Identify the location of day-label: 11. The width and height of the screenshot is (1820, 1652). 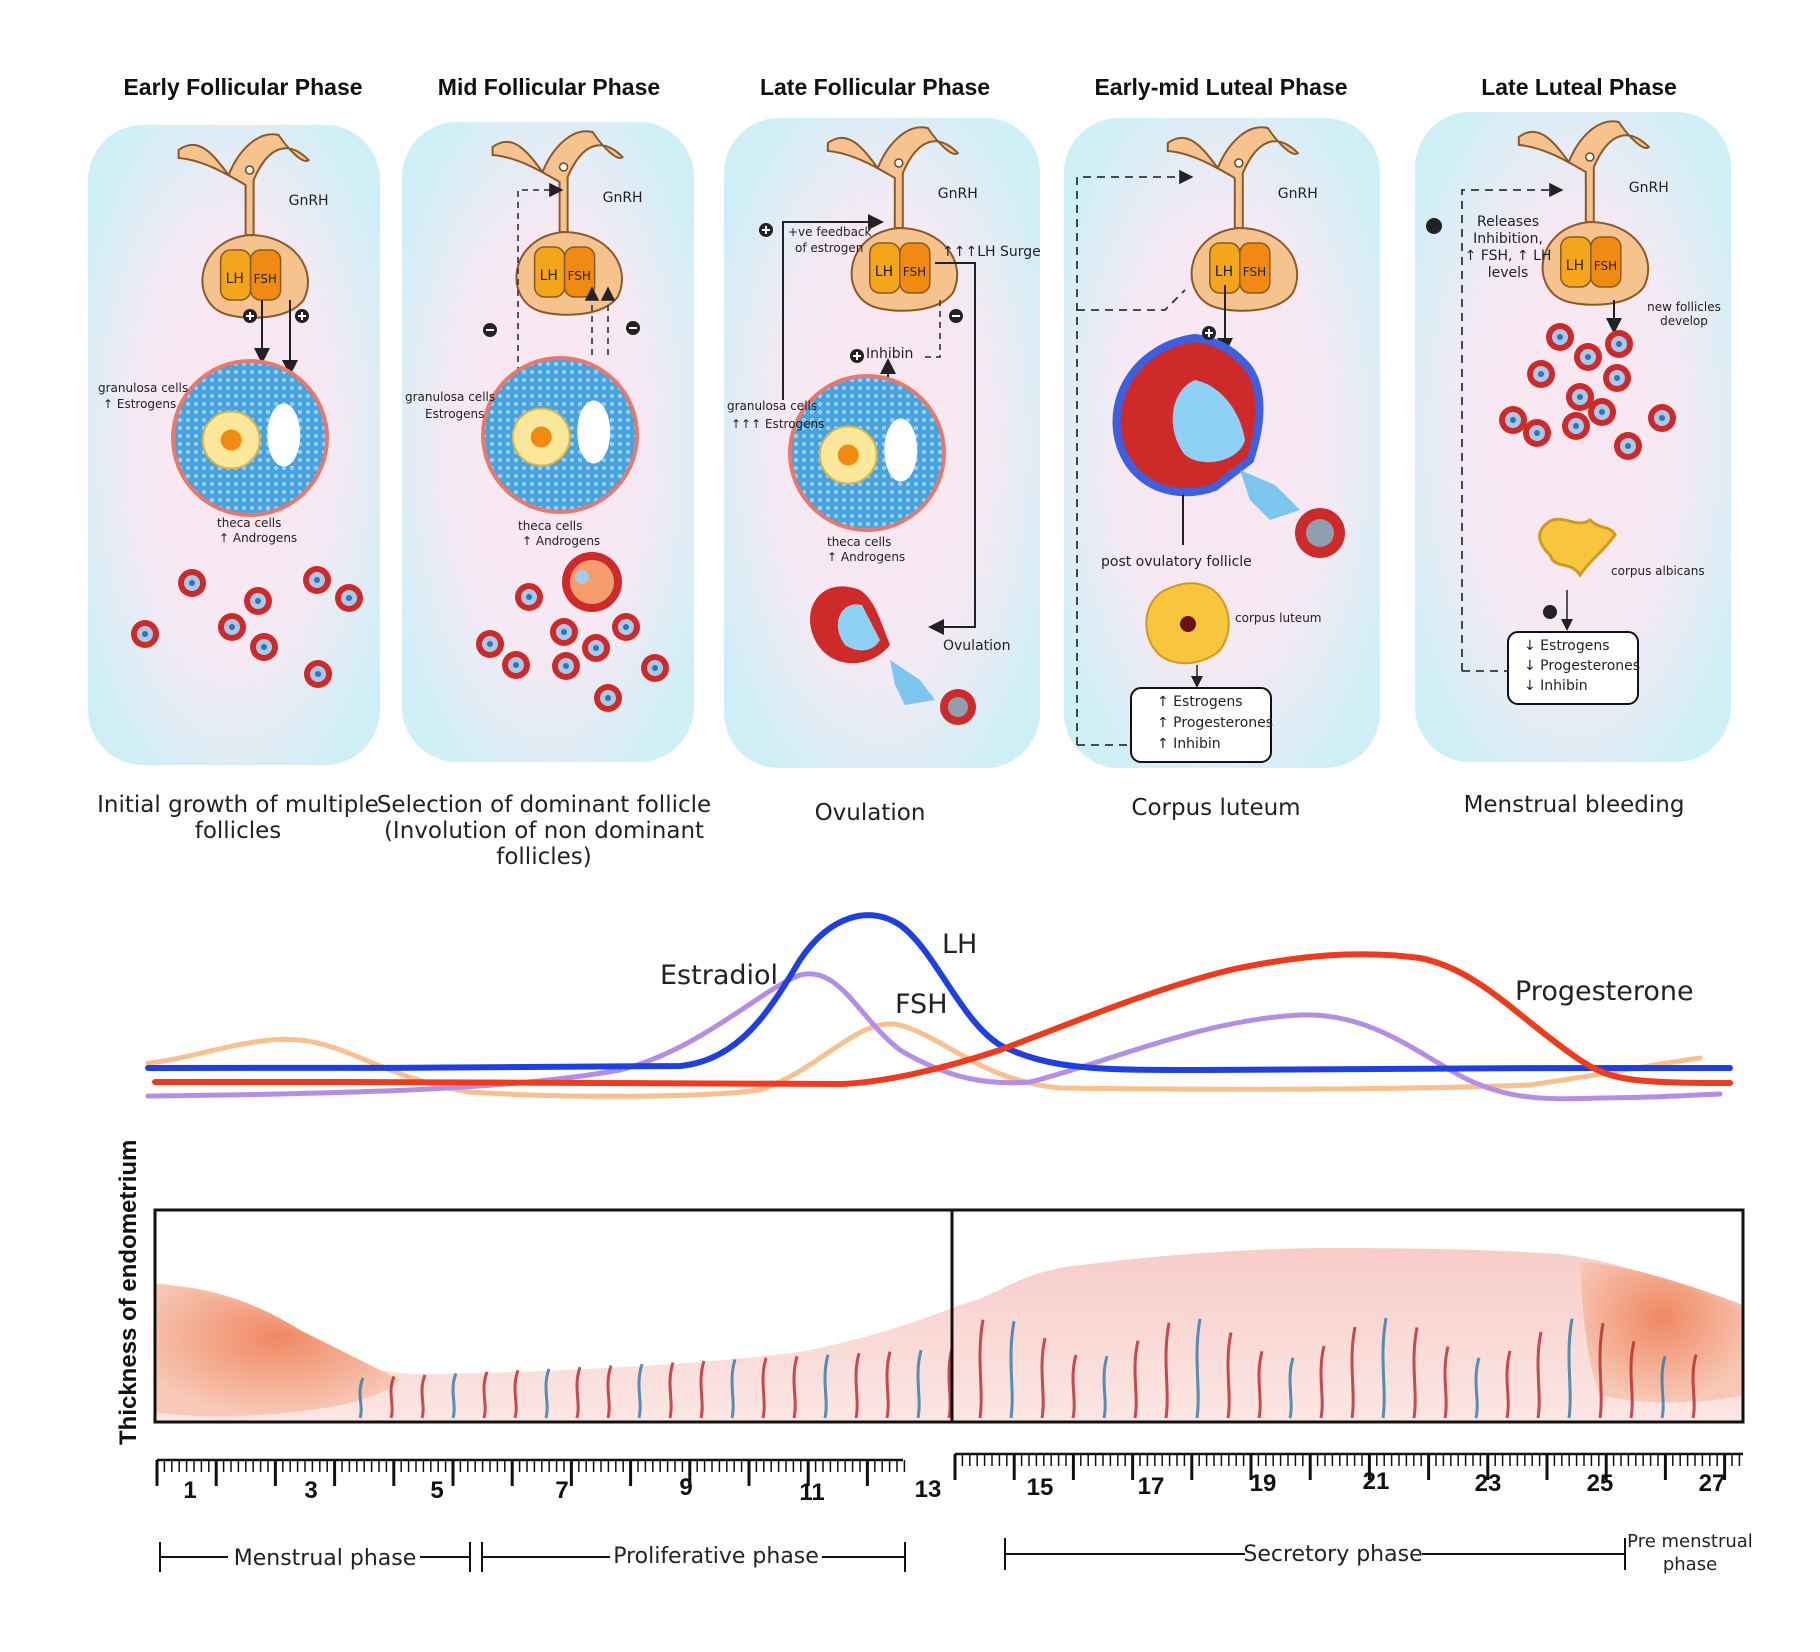
(811, 1492).